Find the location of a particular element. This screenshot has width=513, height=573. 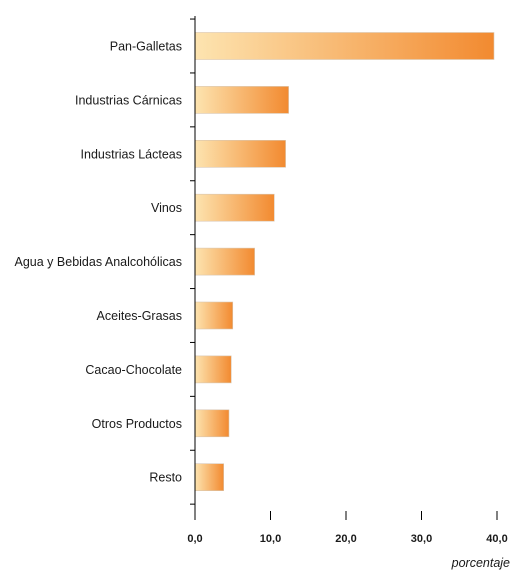

x-tick-label: 30,0 is located at coordinates (421, 539).